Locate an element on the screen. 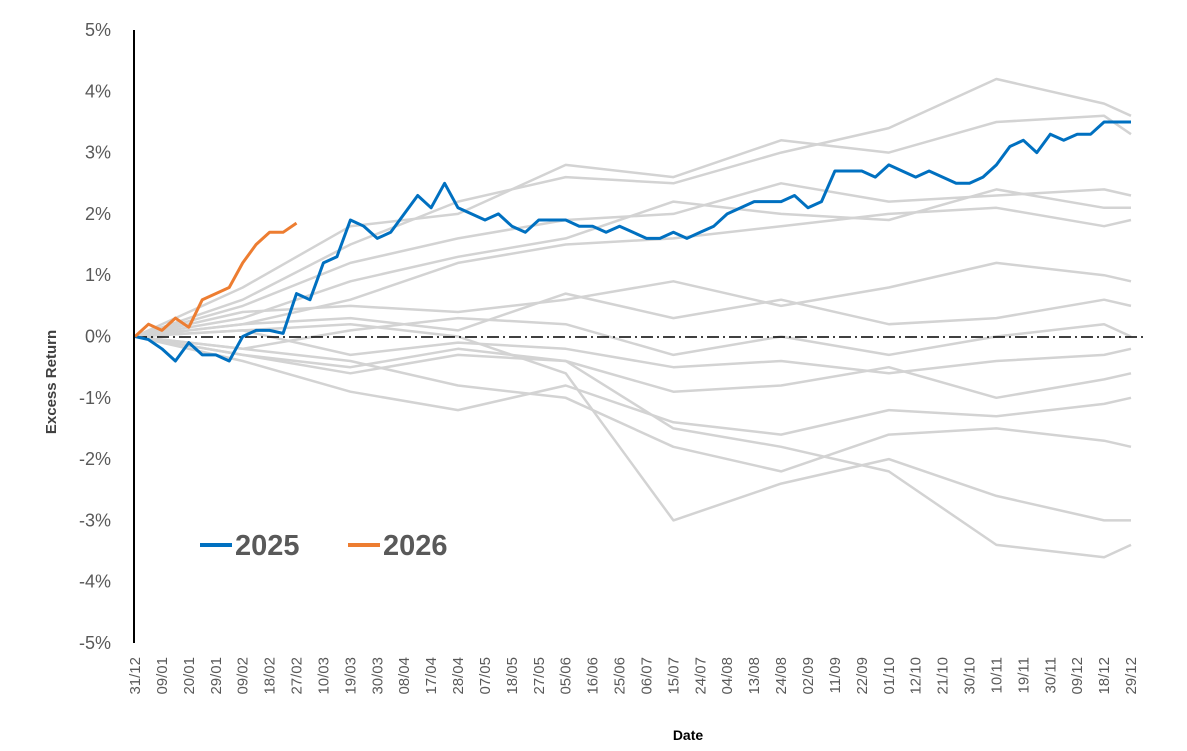 Image resolution: width=1187 pixels, height=751 pixels. x-tick-label: 16/06 is located at coordinates (593, 676).